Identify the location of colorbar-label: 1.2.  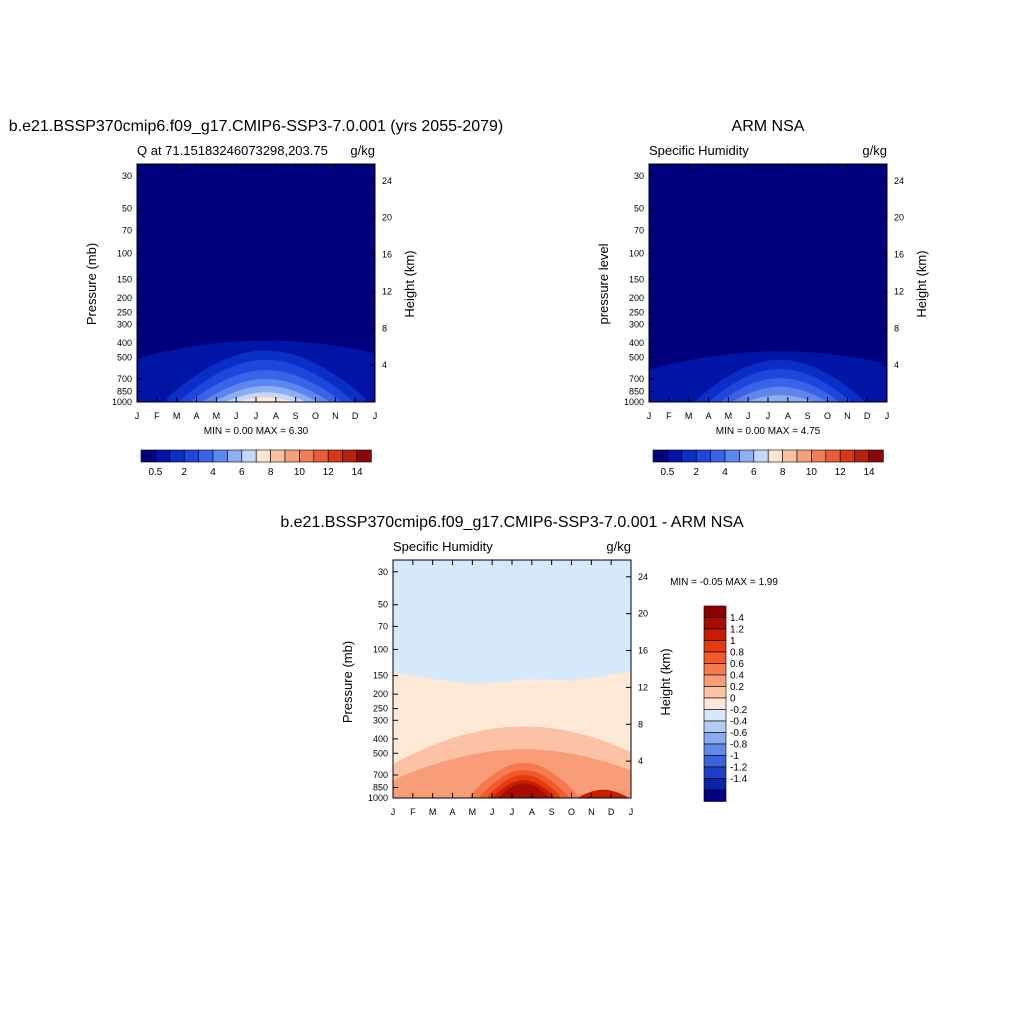
(737, 630).